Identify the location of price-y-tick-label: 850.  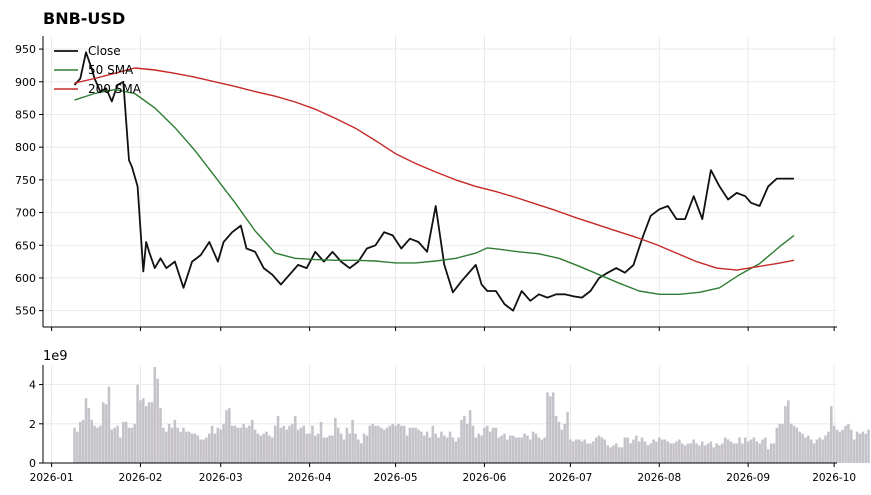
(25, 114).